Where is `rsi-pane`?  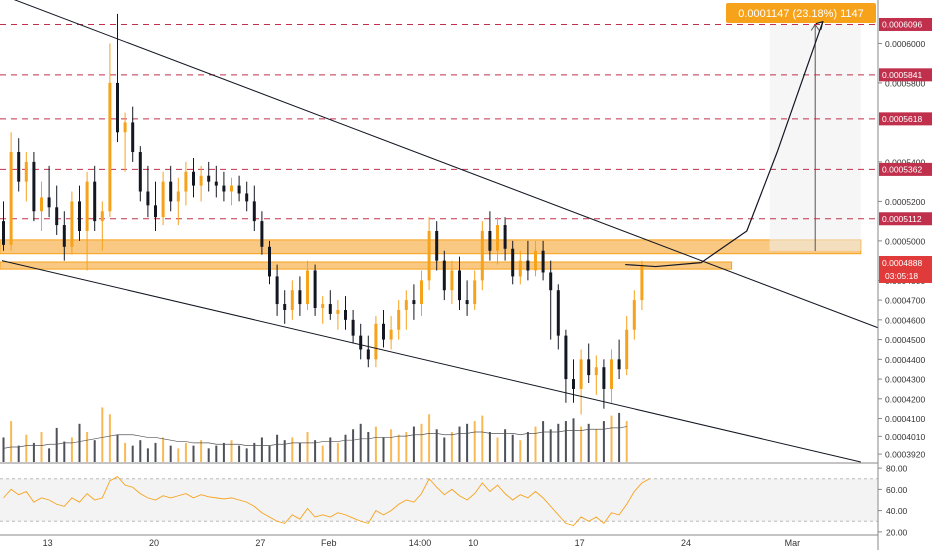 rsi-pane is located at coordinates (466, 494).